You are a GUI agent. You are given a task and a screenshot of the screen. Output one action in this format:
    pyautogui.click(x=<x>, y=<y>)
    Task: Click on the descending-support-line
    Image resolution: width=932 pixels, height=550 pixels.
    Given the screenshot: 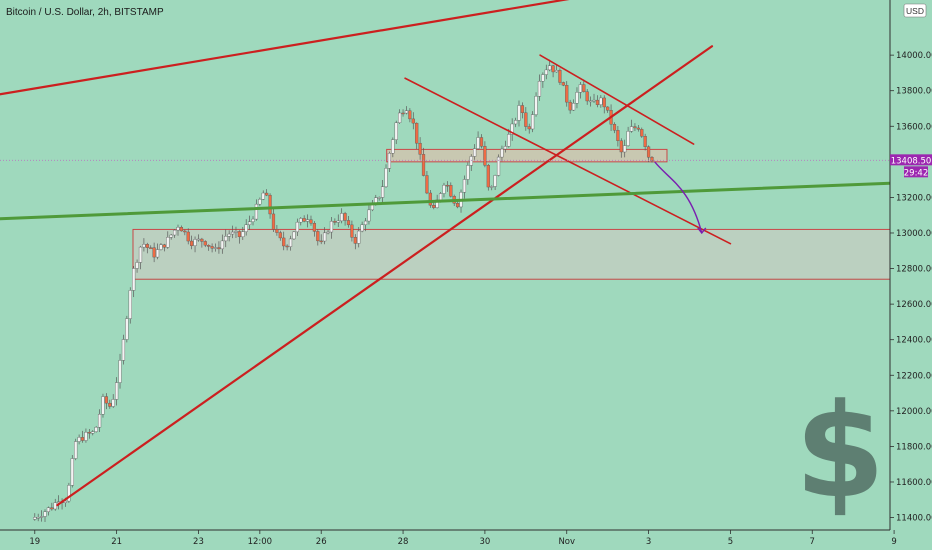 What is the action you would take?
    pyautogui.click(x=568, y=161)
    